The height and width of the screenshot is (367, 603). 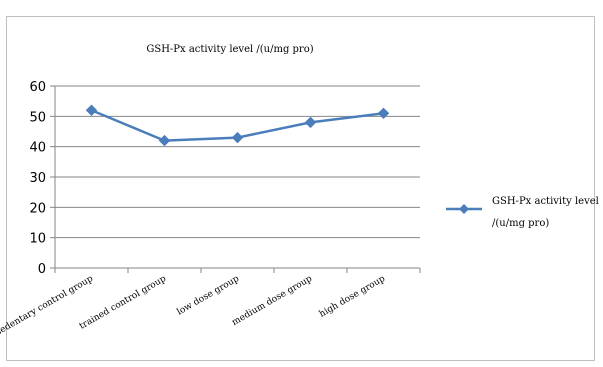 What do you see at coordinates (37, 239) in the screenshot?
I see `y-tick-label-10: 10` at bounding box center [37, 239].